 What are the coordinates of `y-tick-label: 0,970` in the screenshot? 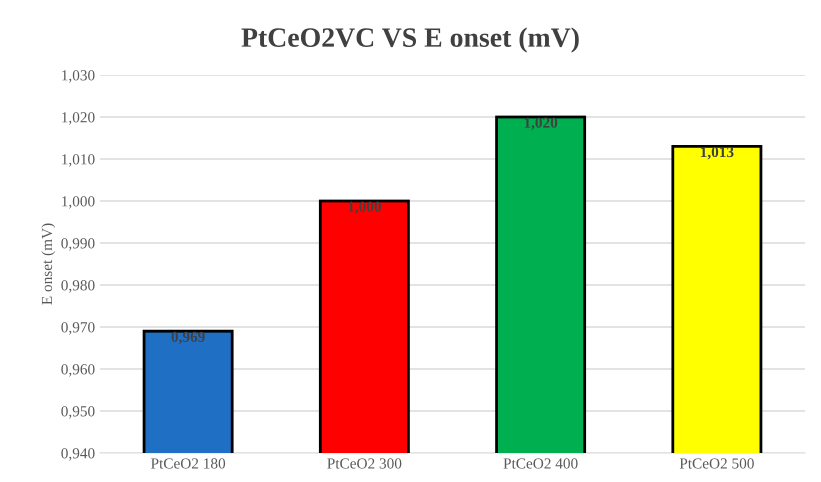 It's located at (78, 328).